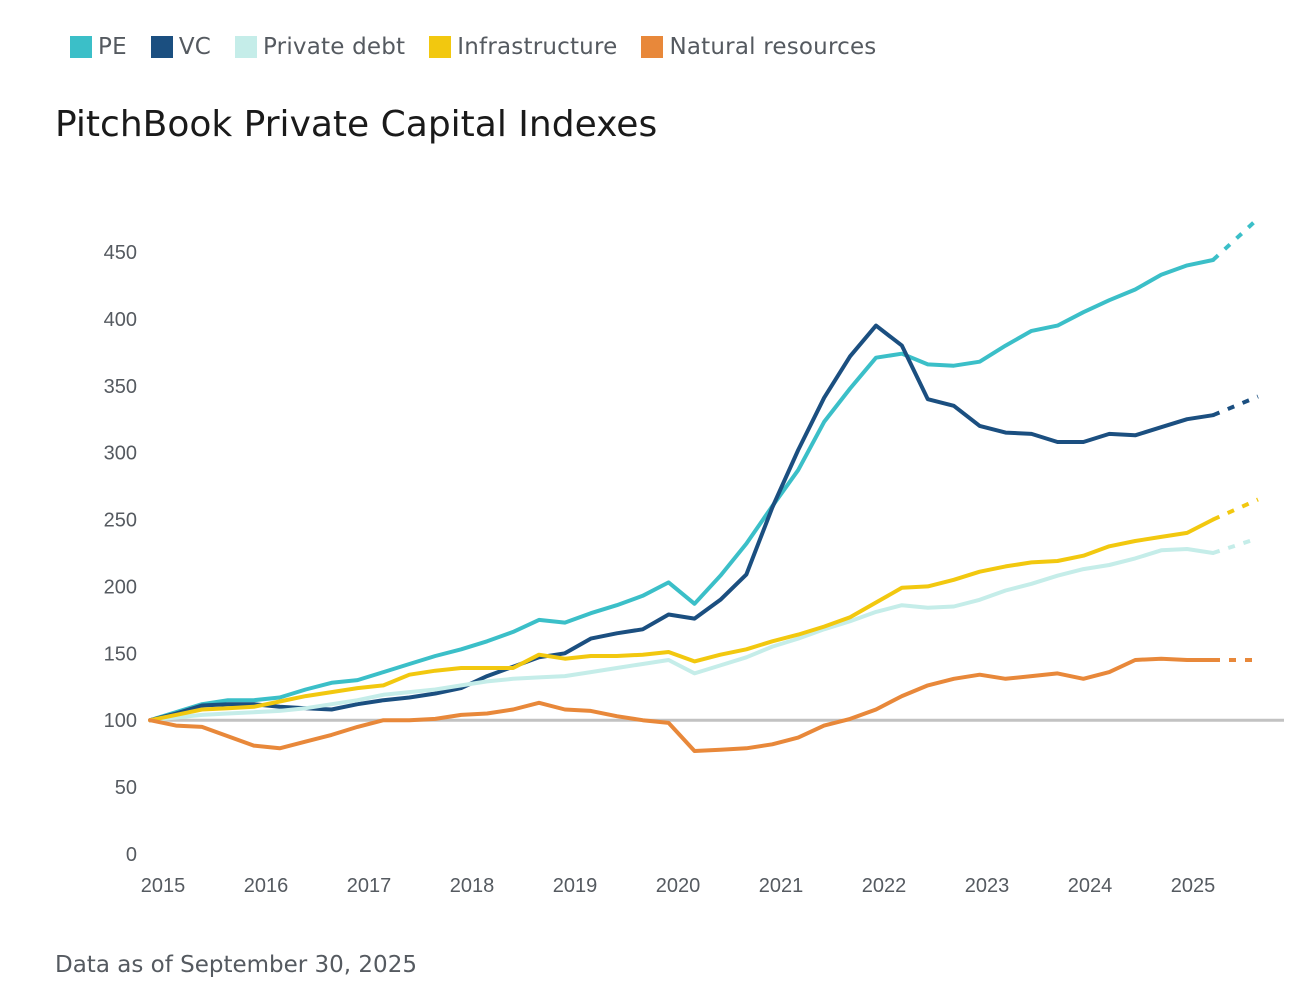 The height and width of the screenshot is (989, 1312). I want to click on legend-label-pe: PE, so click(112, 47).